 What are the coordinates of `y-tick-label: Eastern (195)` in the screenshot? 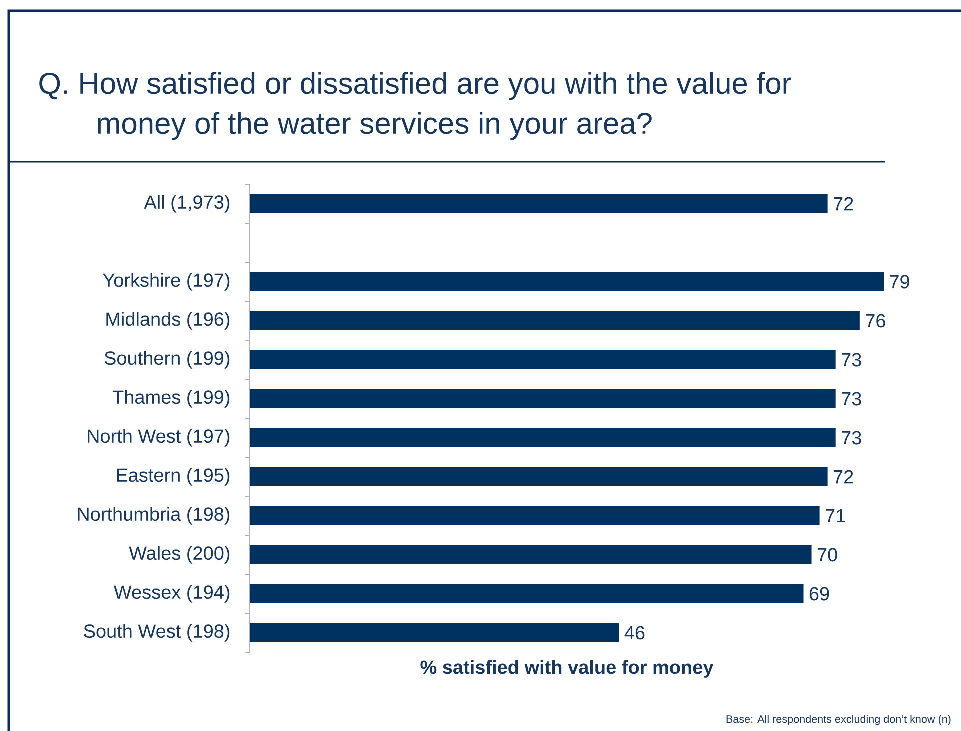 It's located at (173, 477).